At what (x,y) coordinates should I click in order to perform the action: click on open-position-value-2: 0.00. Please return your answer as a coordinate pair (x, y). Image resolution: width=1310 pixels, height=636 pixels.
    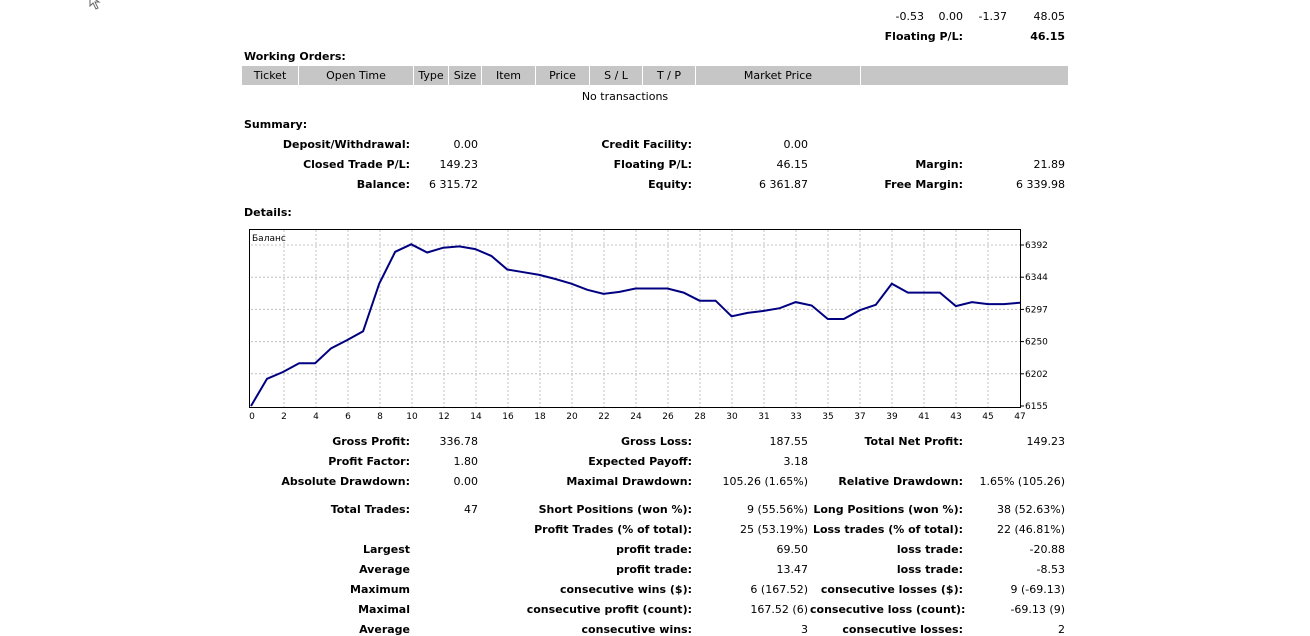
    Looking at the image, I should click on (951, 16).